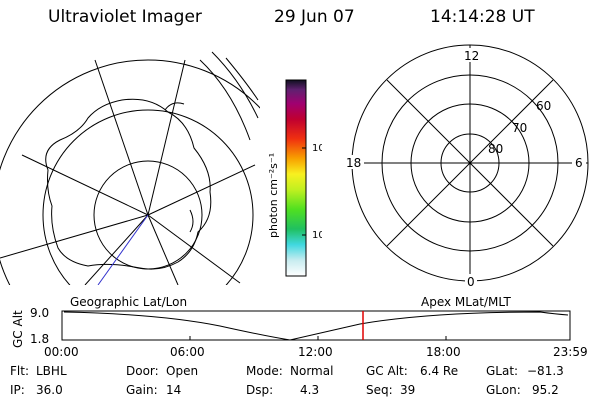 The image size is (600, 400). What do you see at coordinates (545, 390) in the screenshot?
I see `info-glon-value: 95.2` at bounding box center [545, 390].